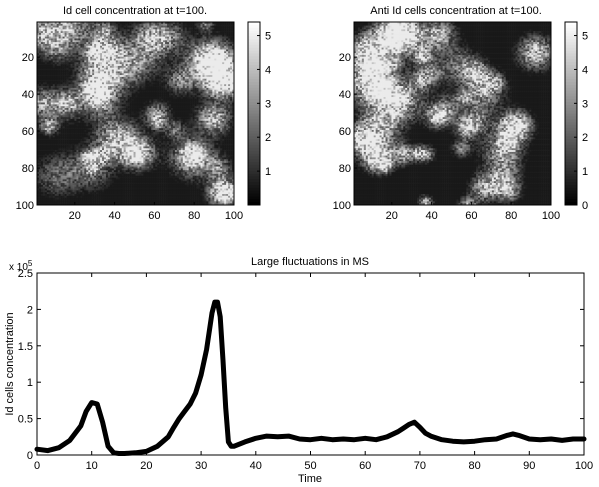 Image resolution: width=599 pixels, height=487 pixels. I want to click on heatmap-1-image, so click(136, 114).